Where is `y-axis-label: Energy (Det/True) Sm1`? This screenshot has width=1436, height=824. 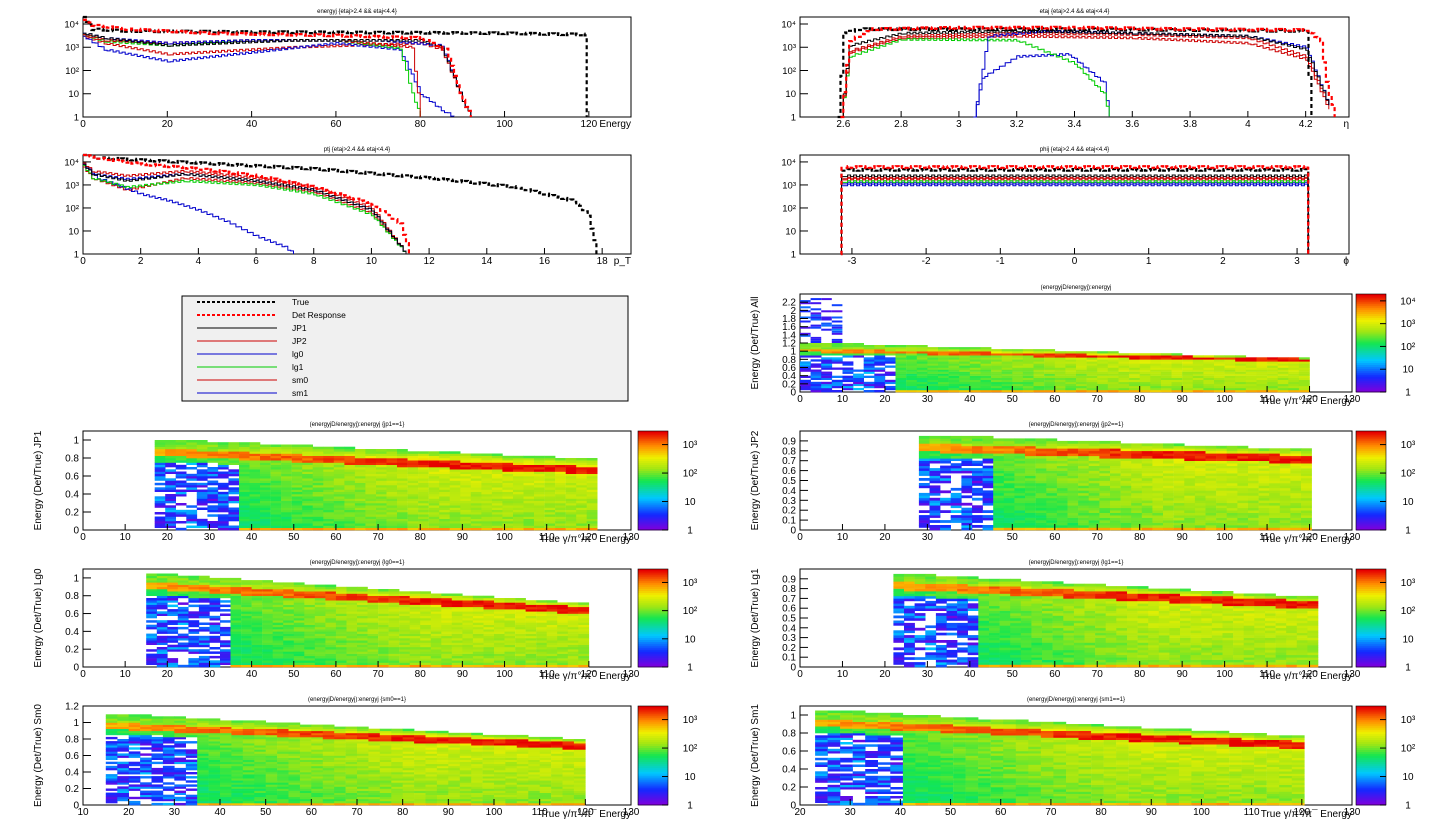 y-axis-label: Energy (Det/True) Sm1 is located at coordinates (755, 755).